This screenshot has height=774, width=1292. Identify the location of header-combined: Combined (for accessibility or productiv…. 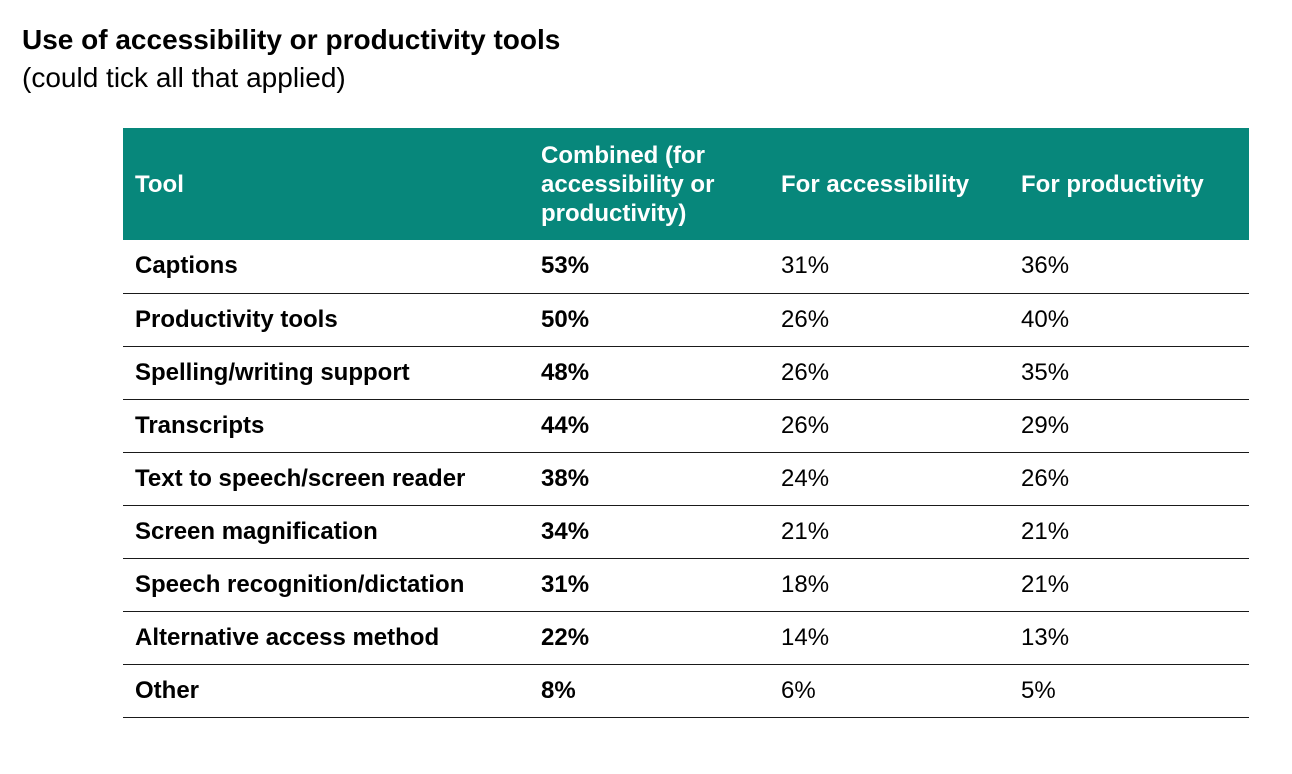
(628, 184).